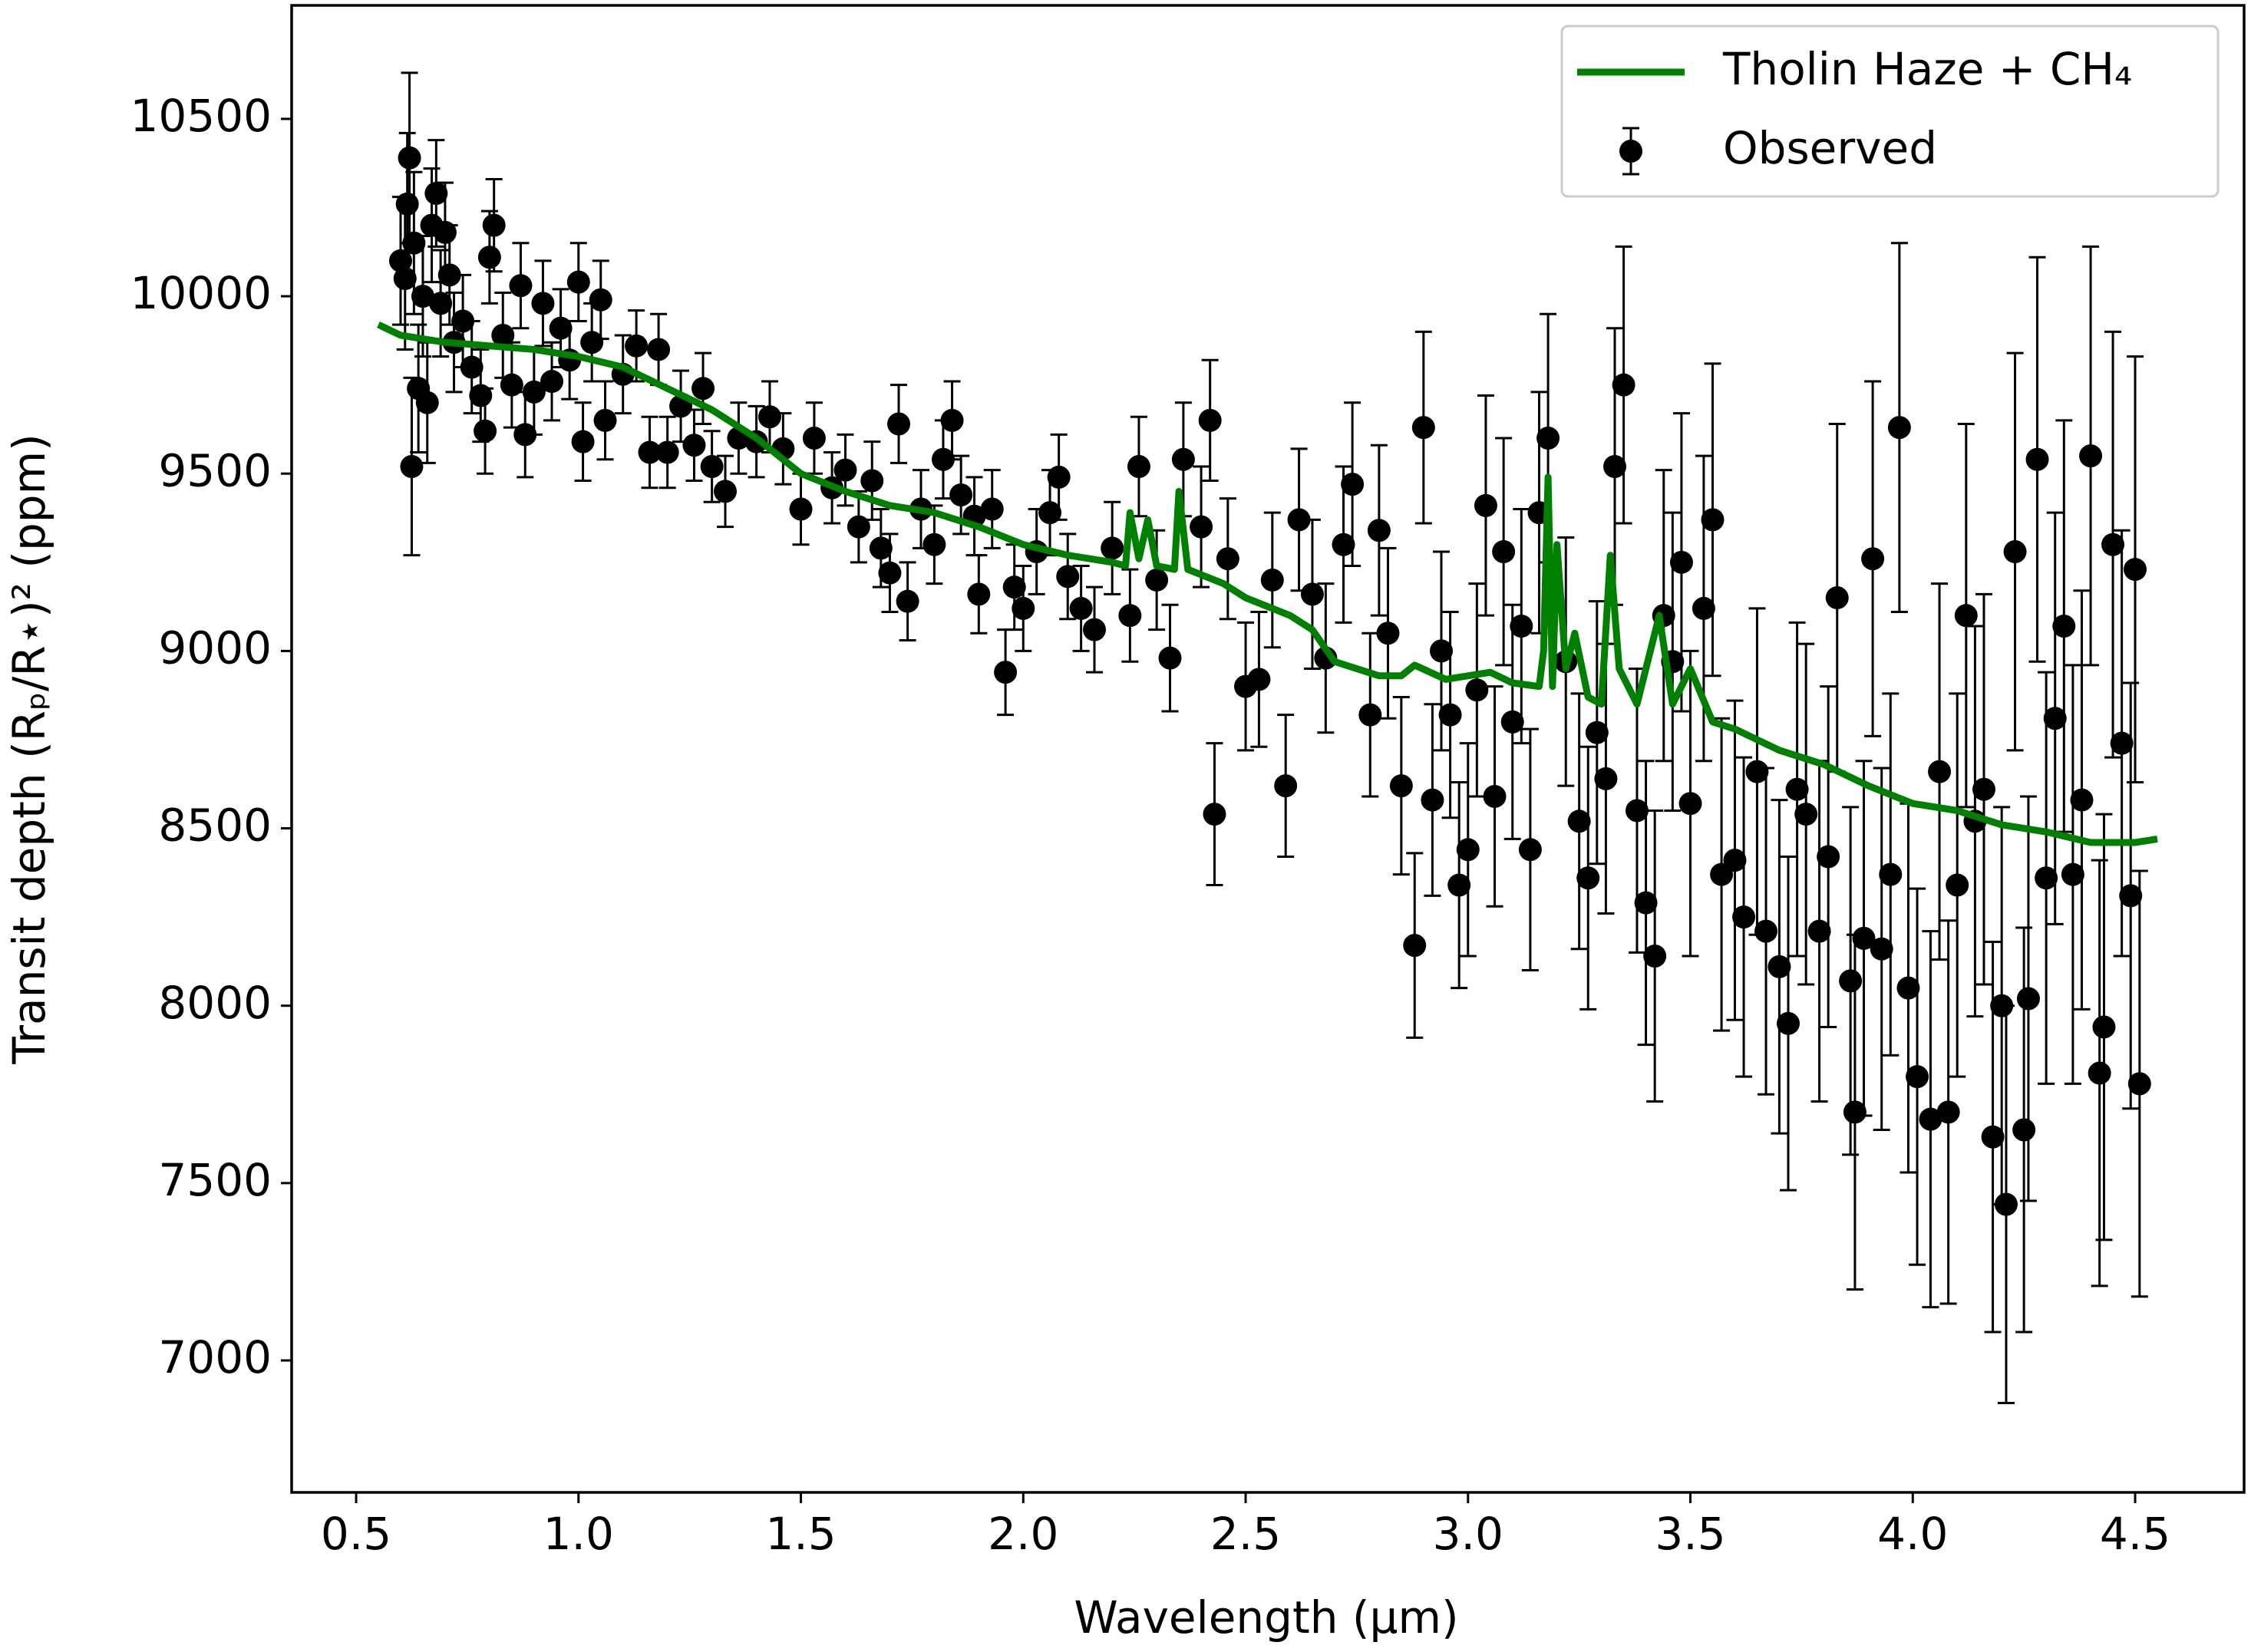 The height and width of the screenshot is (1652, 2251). I want to click on x-tick-label: 2.5, so click(1245, 1534).